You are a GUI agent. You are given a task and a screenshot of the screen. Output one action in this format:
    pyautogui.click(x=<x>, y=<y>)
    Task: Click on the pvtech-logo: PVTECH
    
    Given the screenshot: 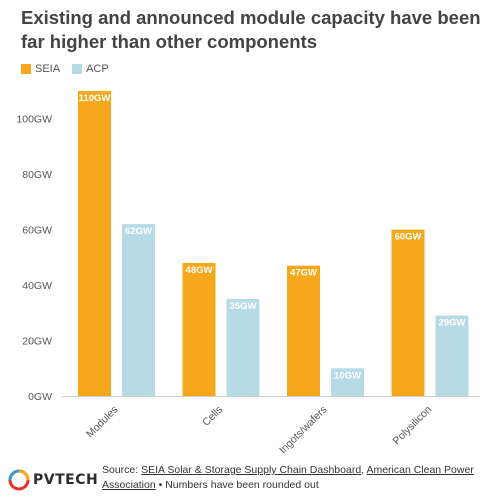 What is the action you would take?
    pyautogui.click(x=53, y=480)
    